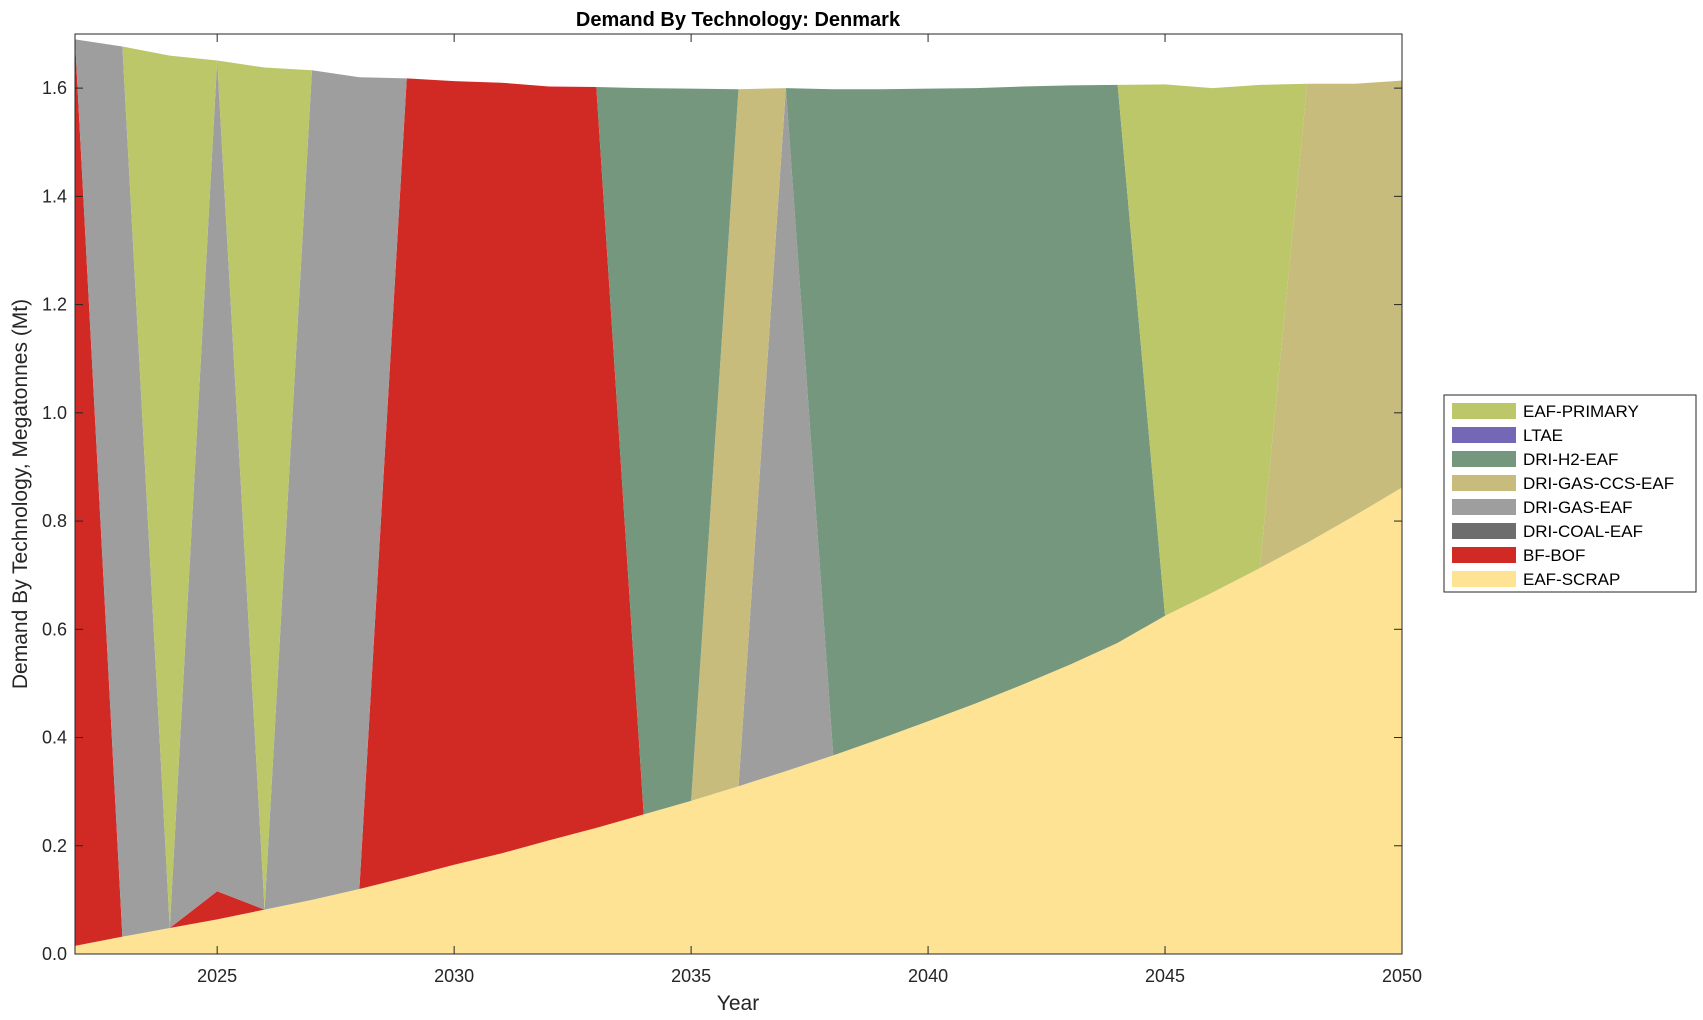  Describe the element at coordinates (1571, 579) in the screenshot. I see `legend-label-eaf-scrap: EAF-SCRAP` at that location.